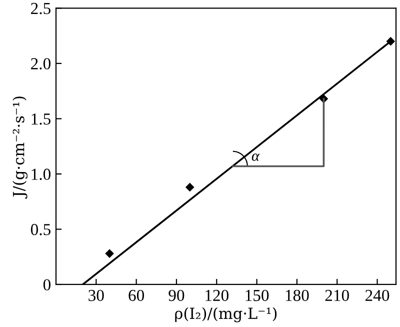 The width and height of the screenshot is (400, 327). I want to click on annotation: α, so click(256, 157).